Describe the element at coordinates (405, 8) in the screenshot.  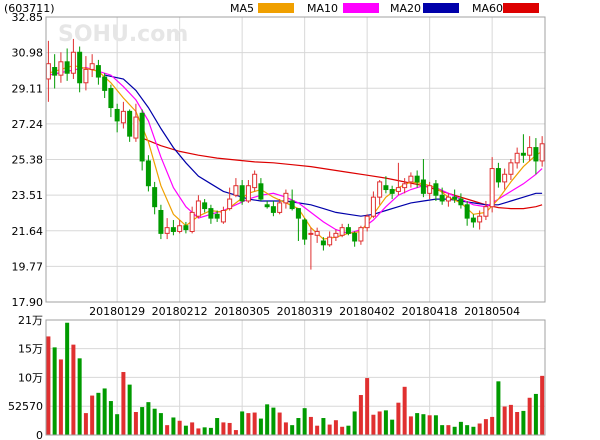
I see `legend-label-ma20: MA20` at that location.